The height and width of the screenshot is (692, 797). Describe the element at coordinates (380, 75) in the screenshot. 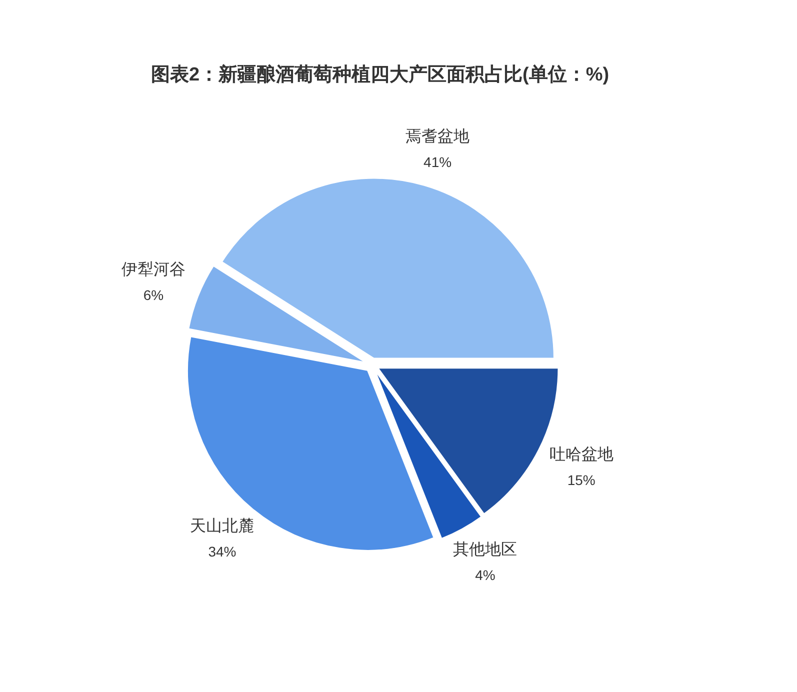

I see `title: 图表2：新疆酿酒葡萄种植四大产区面积占比(单位：%)` at that location.